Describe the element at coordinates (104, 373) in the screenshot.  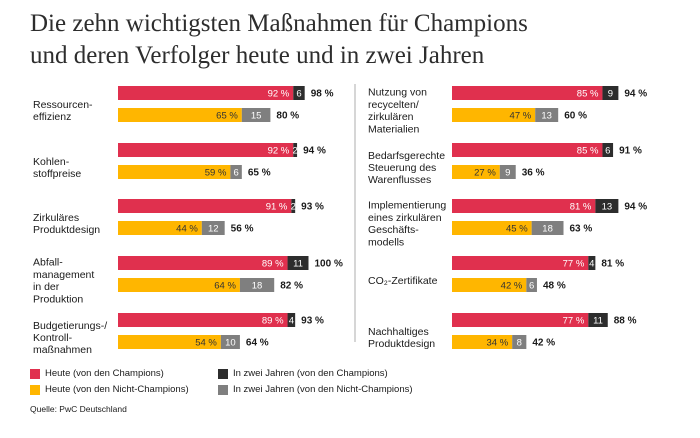
I see `legend-label: Heute (von den Champions)` at that location.